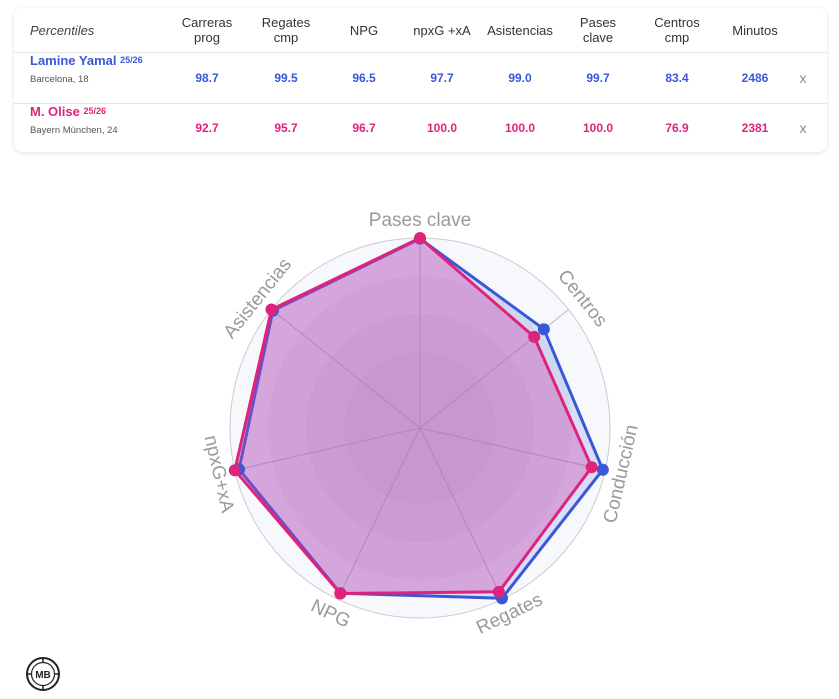  Describe the element at coordinates (62, 30) in the screenshot. I see `header-percentiles: Percentiles` at that location.